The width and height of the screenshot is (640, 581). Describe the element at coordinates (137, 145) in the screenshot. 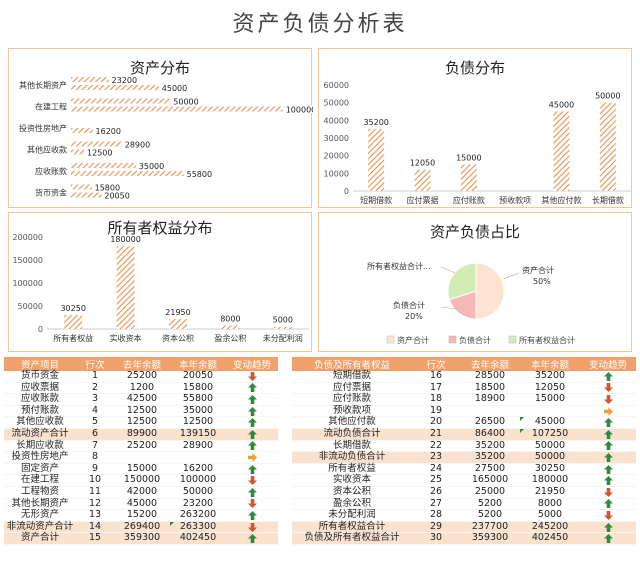

I see `asset-bar-label: 28900` at that location.